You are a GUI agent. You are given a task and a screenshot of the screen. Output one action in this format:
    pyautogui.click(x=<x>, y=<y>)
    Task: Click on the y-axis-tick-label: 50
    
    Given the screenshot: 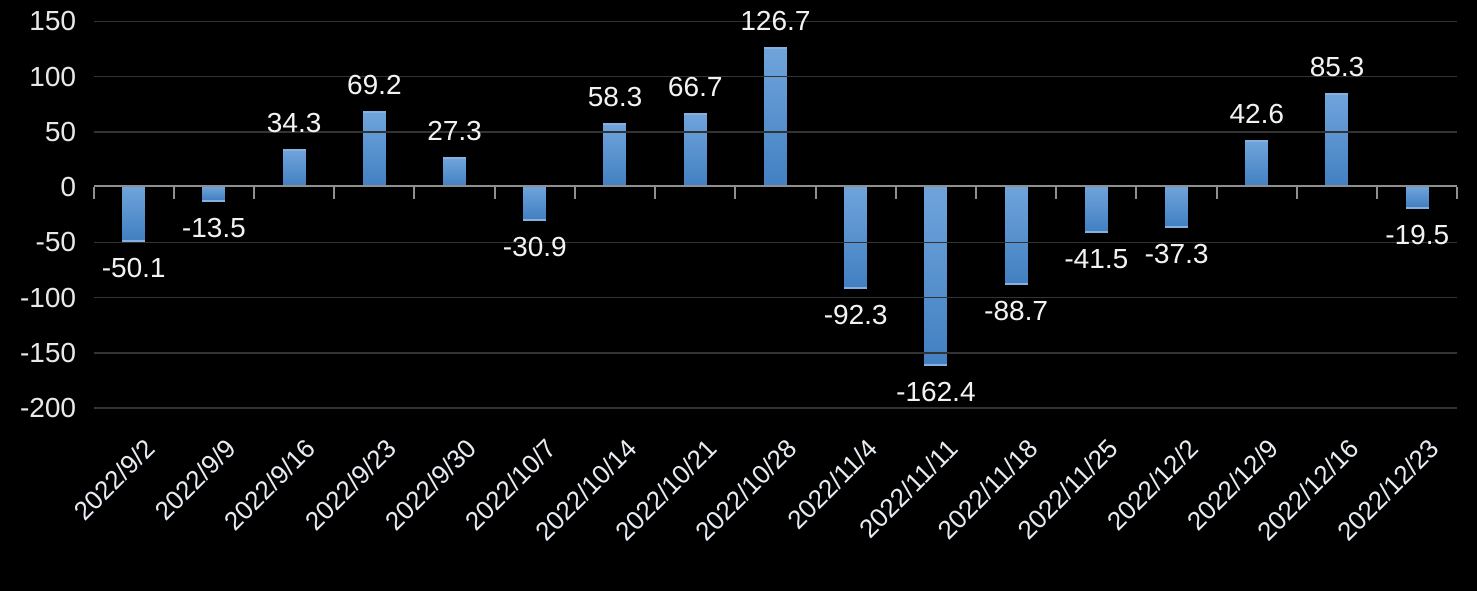 What is the action you would take?
    pyautogui.click(x=60, y=131)
    